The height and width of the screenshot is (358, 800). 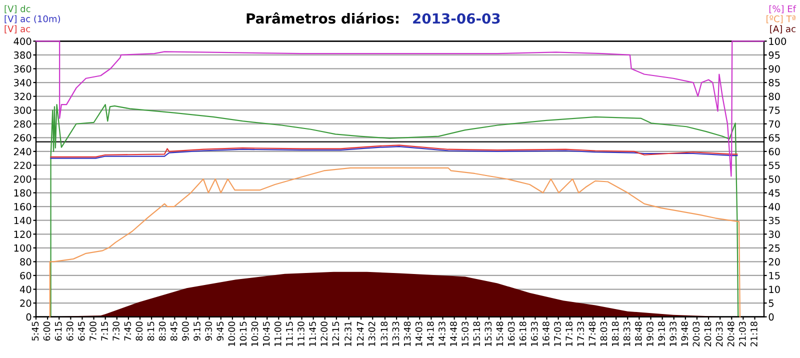 What do you see at coordinates (782, 9) in the screenshot?
I see `text: [%] Ef` at bounding box center [782, 9].